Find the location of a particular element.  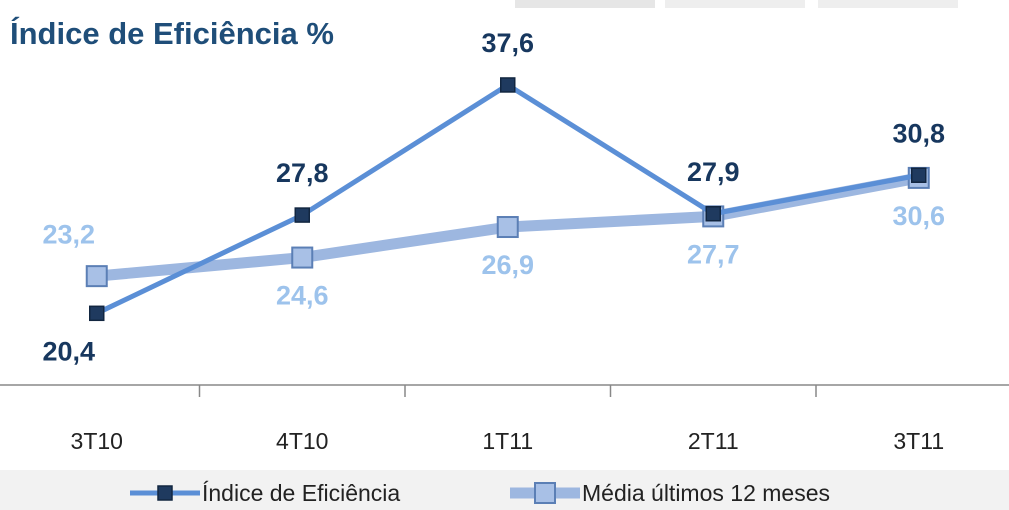

x-tick-label: 4T10 is located at coordinates (302, 441).